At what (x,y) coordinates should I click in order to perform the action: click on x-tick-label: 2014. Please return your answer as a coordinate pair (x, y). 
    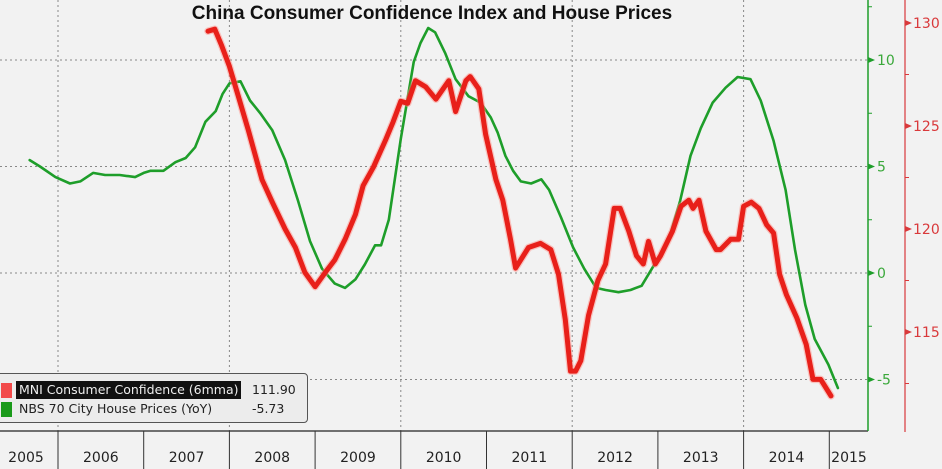
    Looking at the image, I should click on (787, 458).